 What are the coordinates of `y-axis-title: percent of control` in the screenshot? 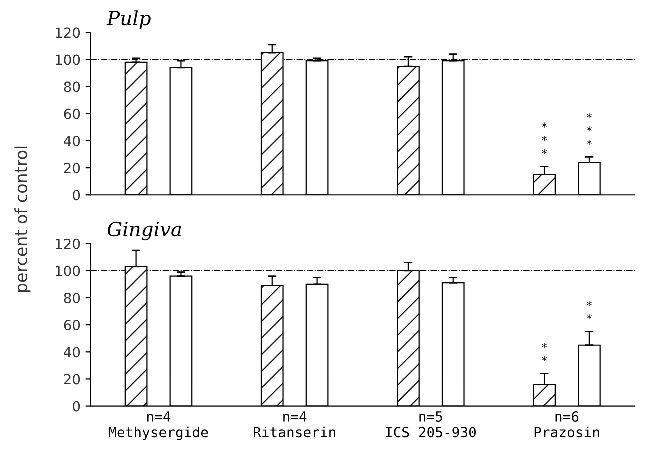 It's located at (22, 219).